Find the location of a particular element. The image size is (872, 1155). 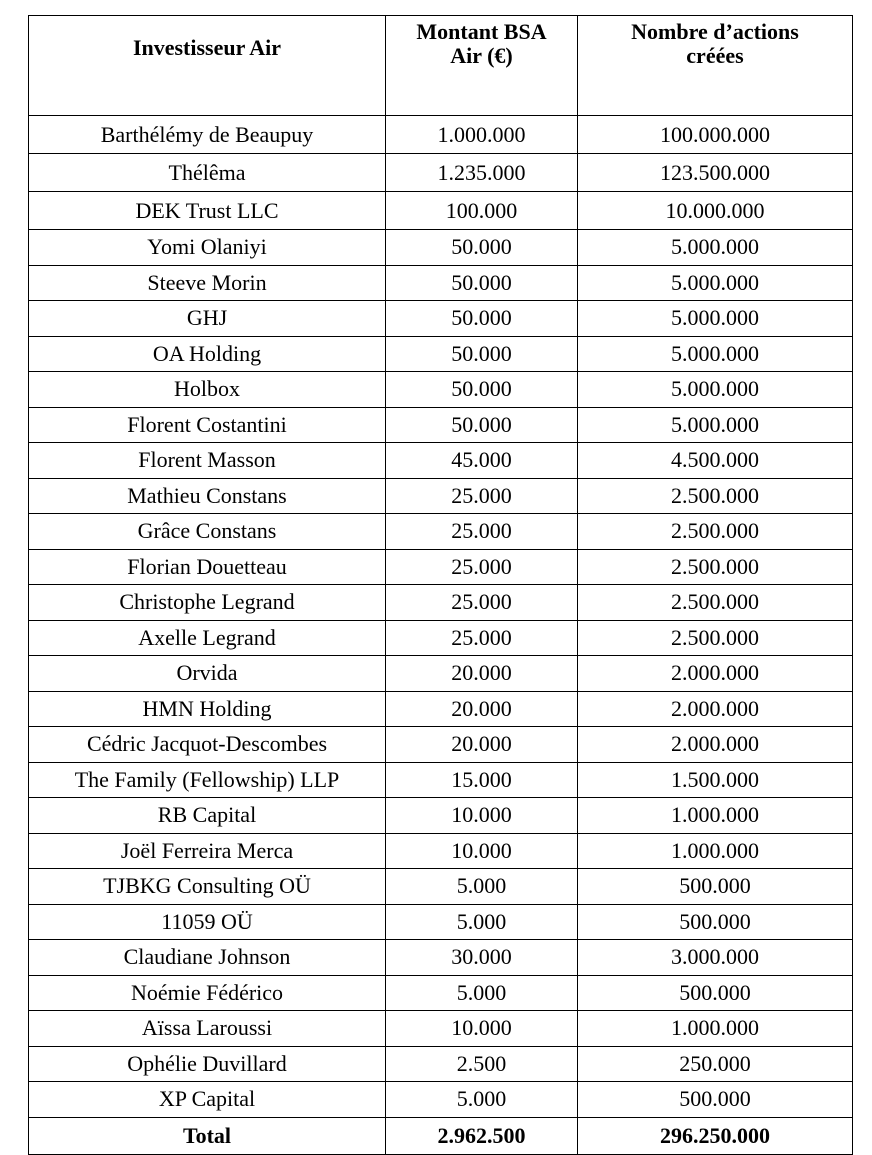

table-row: Claudiane Johnson 30.000 3.000.000 is located at coordinates (440, 957).